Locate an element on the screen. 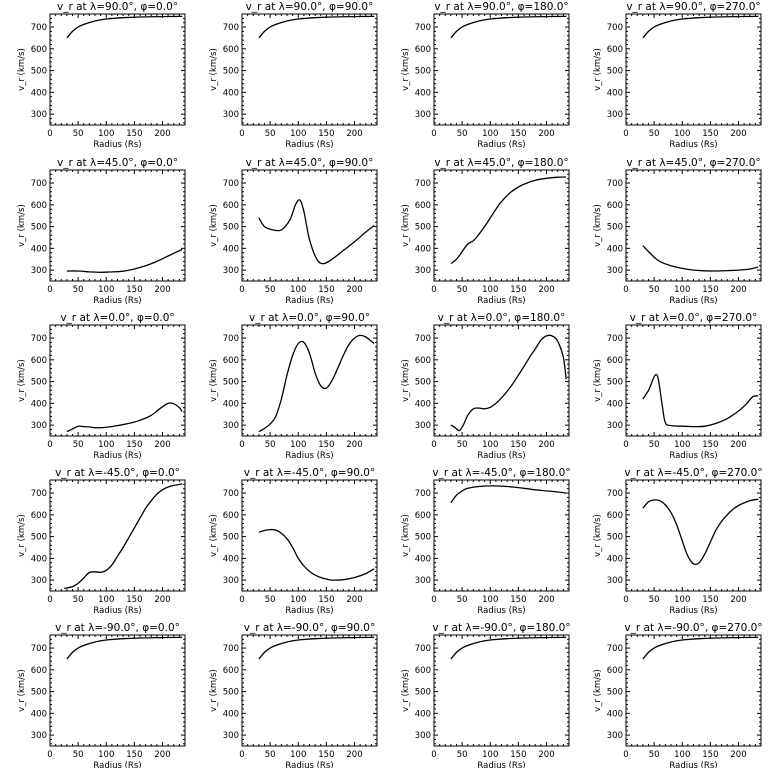 Image resolution: width=768 pixels, height=768 pixels. panel-title: v_r at λ=45.0°, φ=0.0° is located at coordinates (117, 163).